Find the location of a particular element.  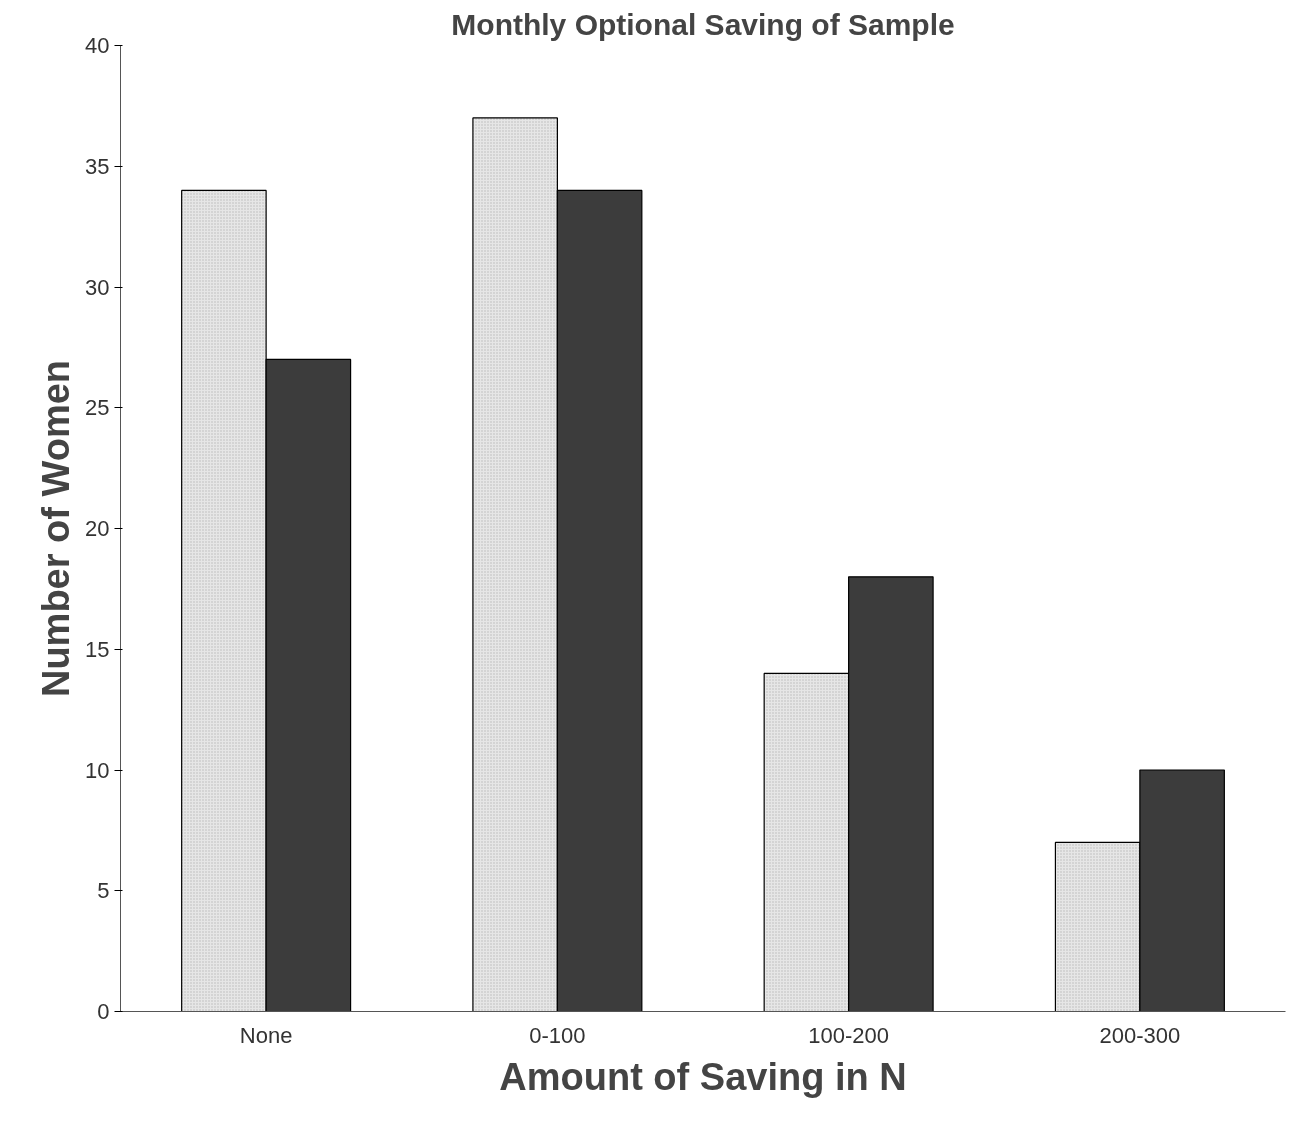

x-tick-label: 100-200 is located at coordinates (849, 1035).